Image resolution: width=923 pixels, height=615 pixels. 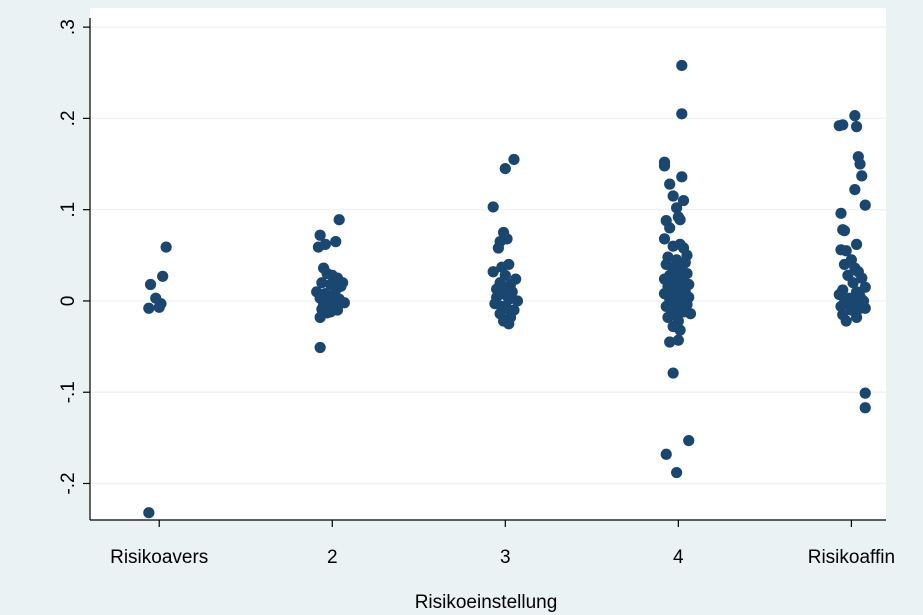 I want to click on x-tick-label-4: Risikoaffin, so click(x=851, y=557).